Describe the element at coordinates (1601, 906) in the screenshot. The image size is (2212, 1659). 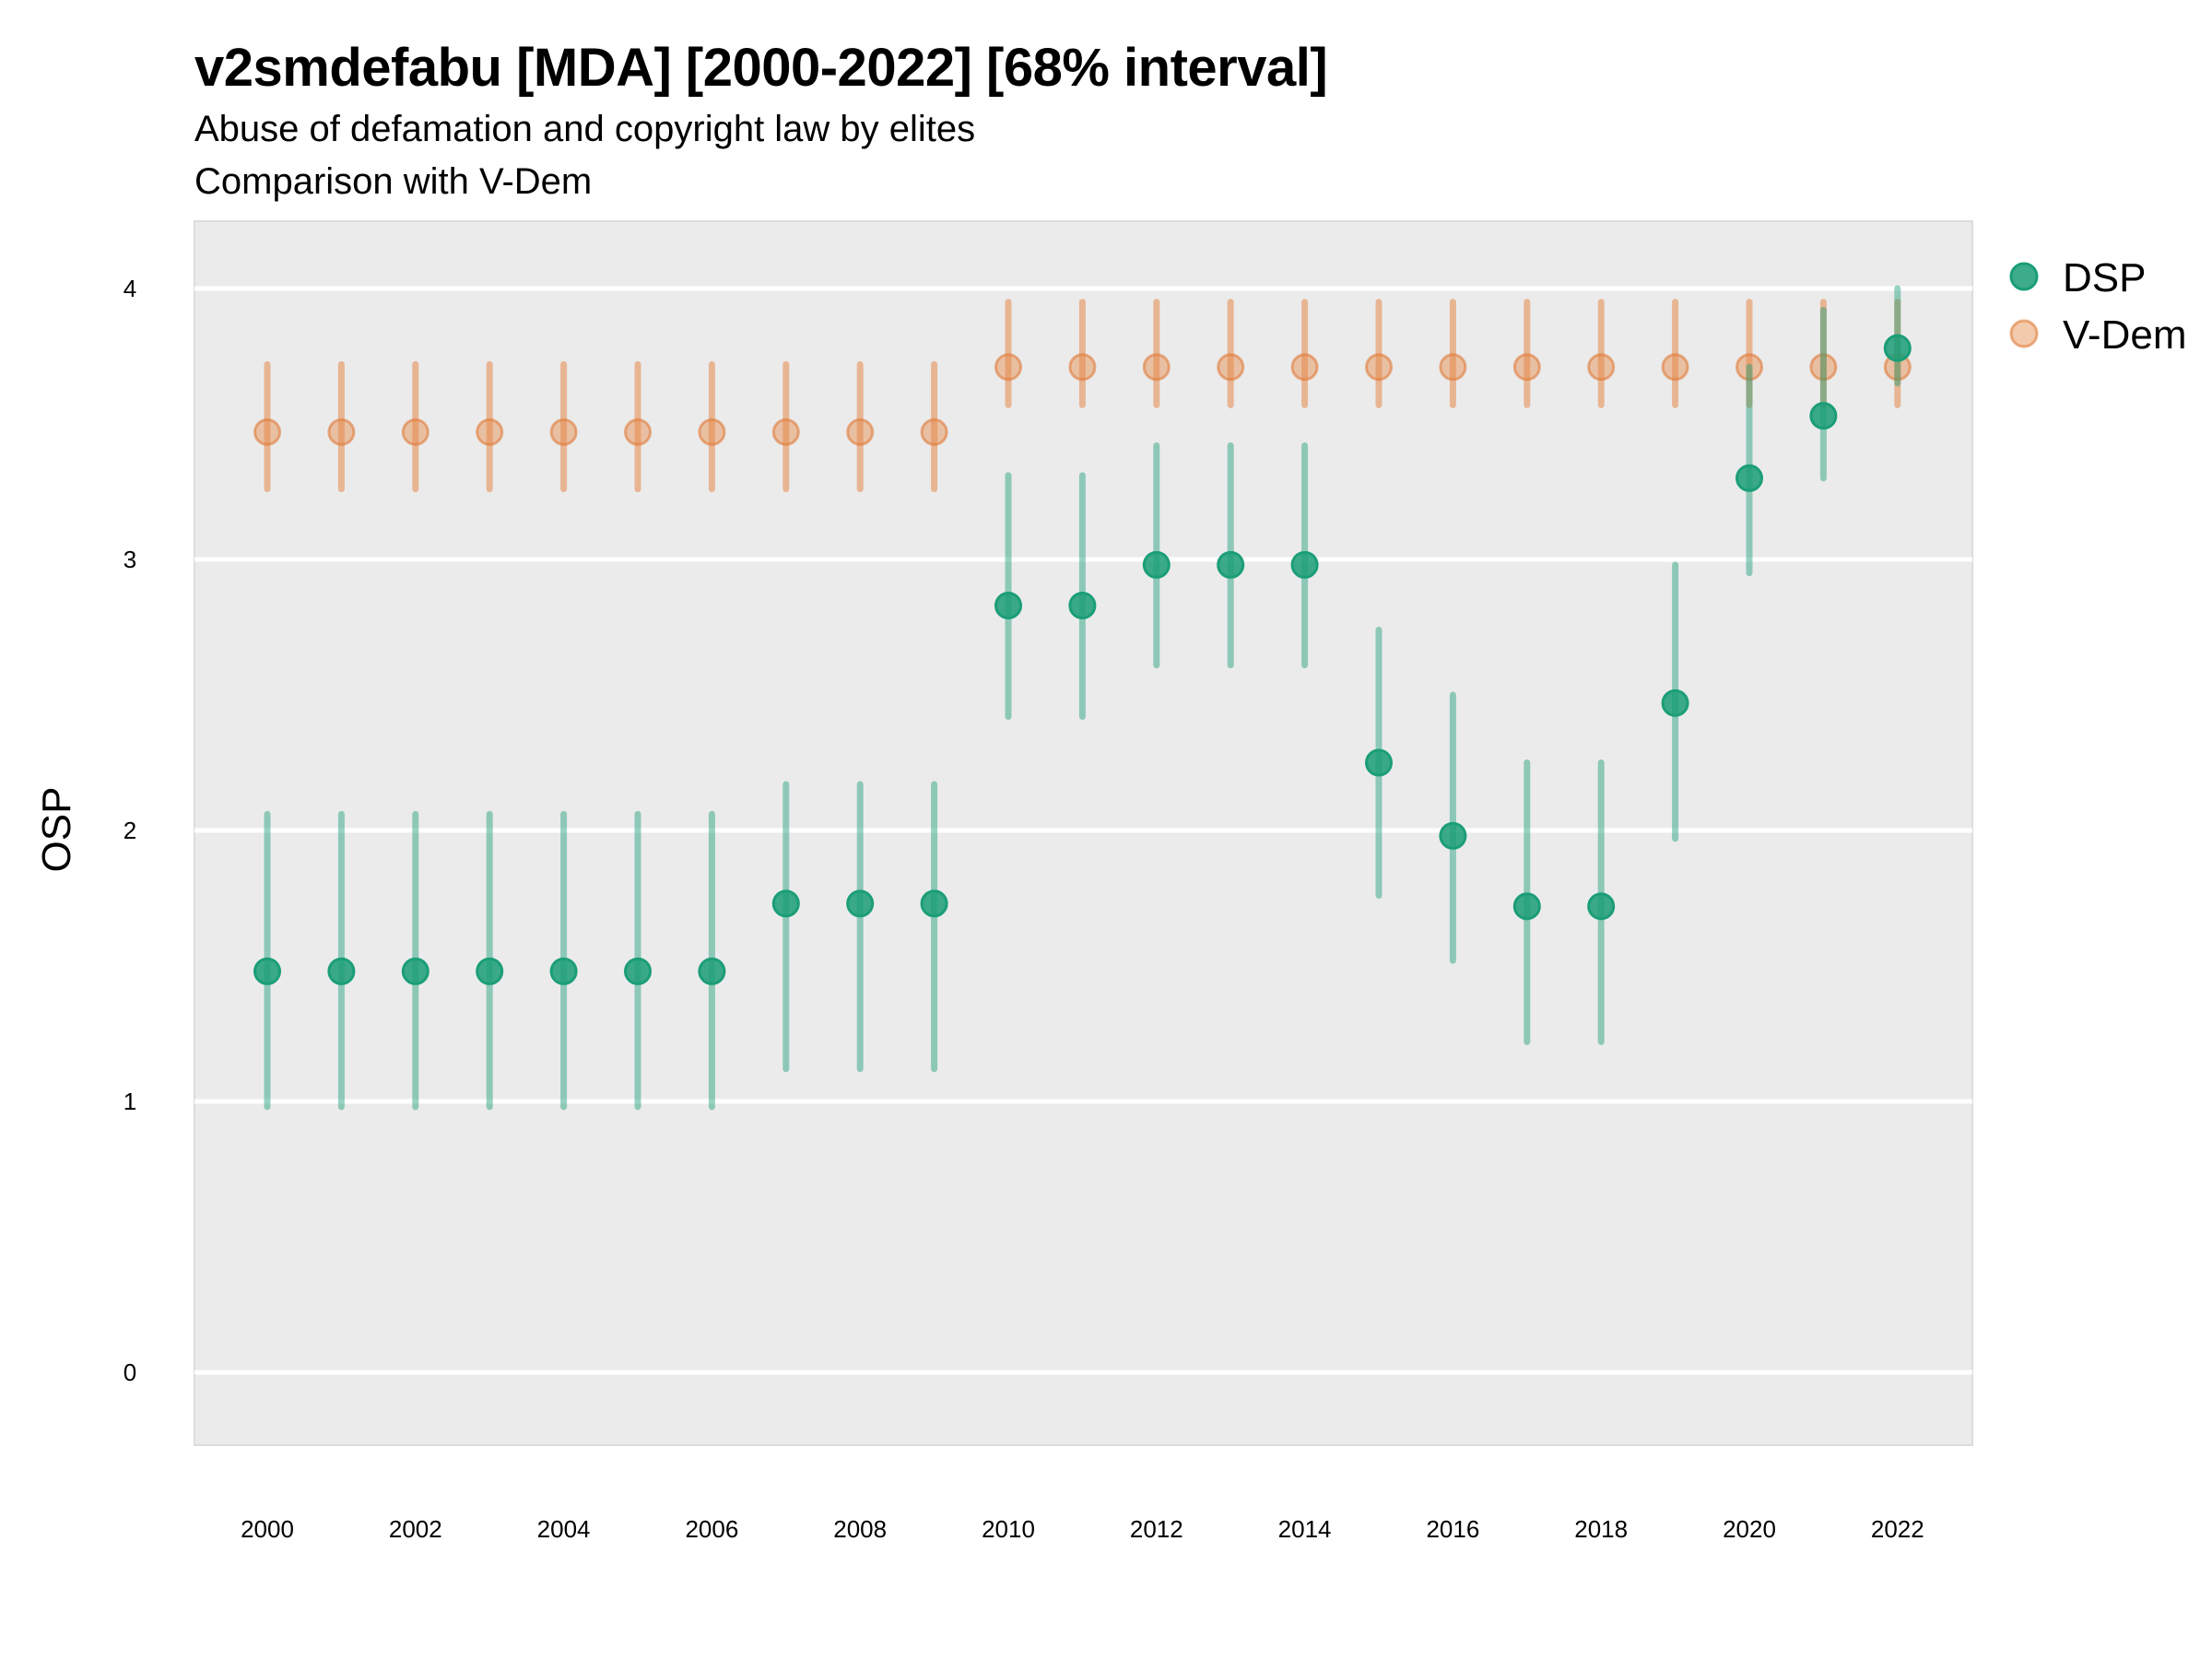
I see `dsp-point-2018` at that location.